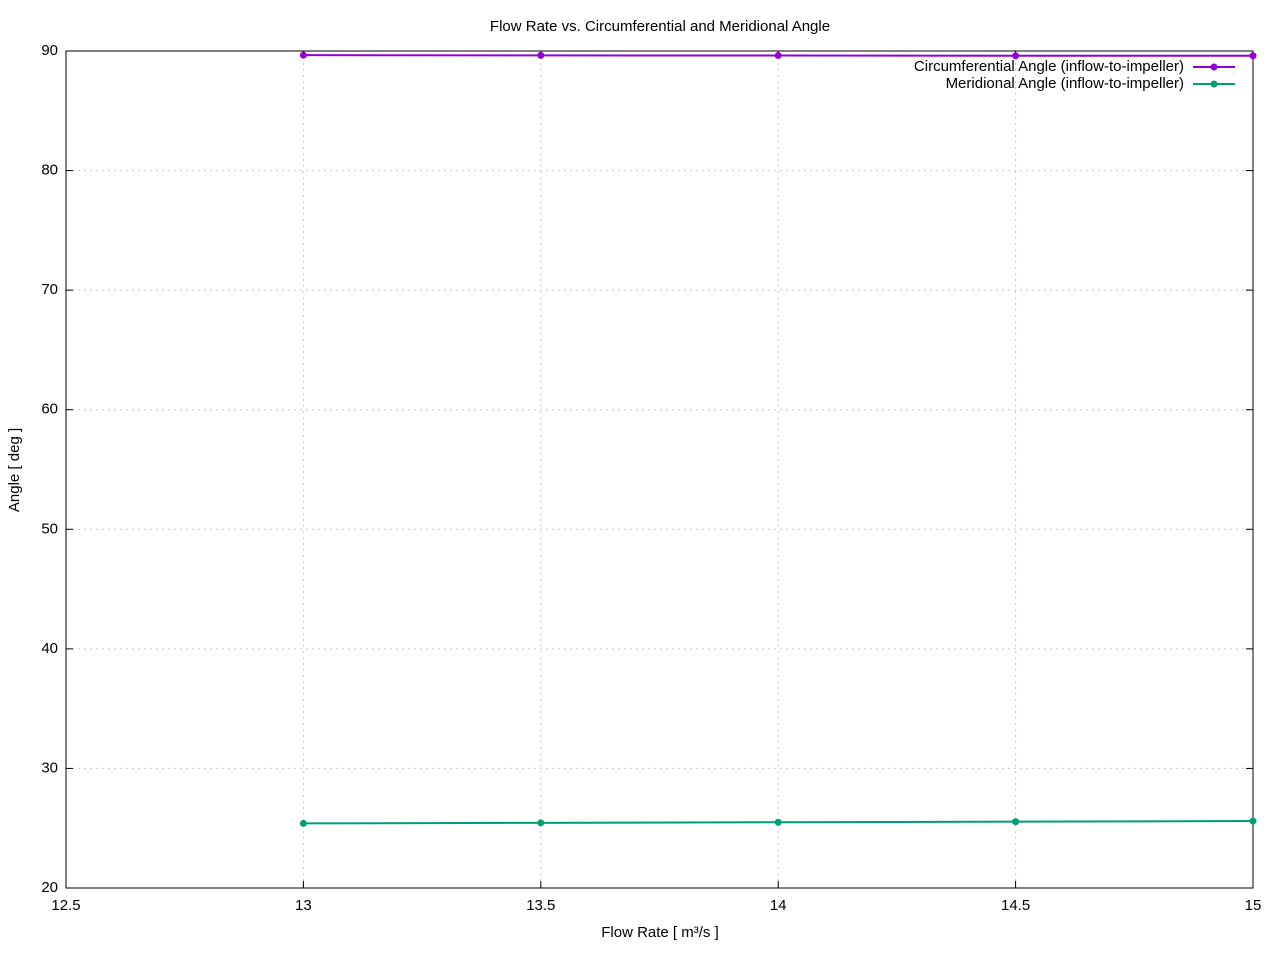 This screenshot has width=1280, height=960. I want to click on x-axis-label: Flow Rate [ m³/s ], so click(660, 932).